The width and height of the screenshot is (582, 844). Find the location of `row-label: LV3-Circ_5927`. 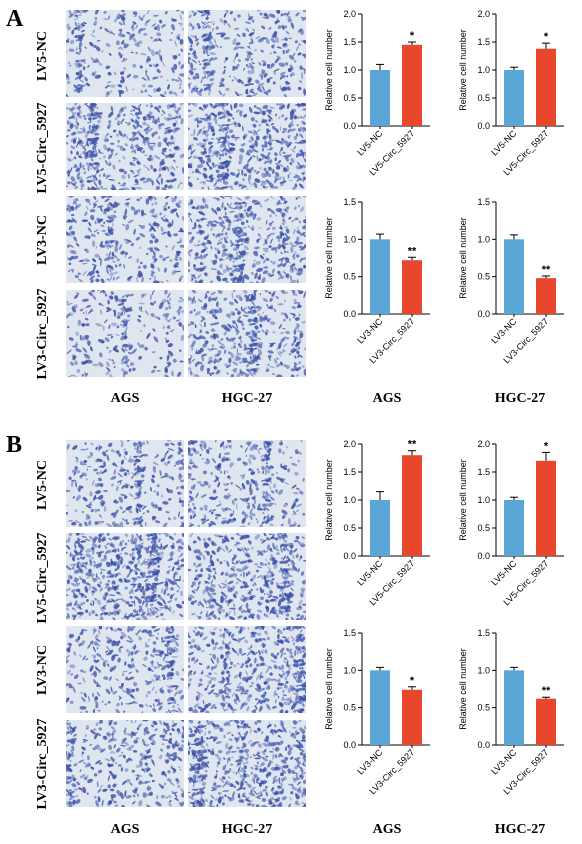

row-label: LV3-Circ_5927 is located at coordinates (42, 764).